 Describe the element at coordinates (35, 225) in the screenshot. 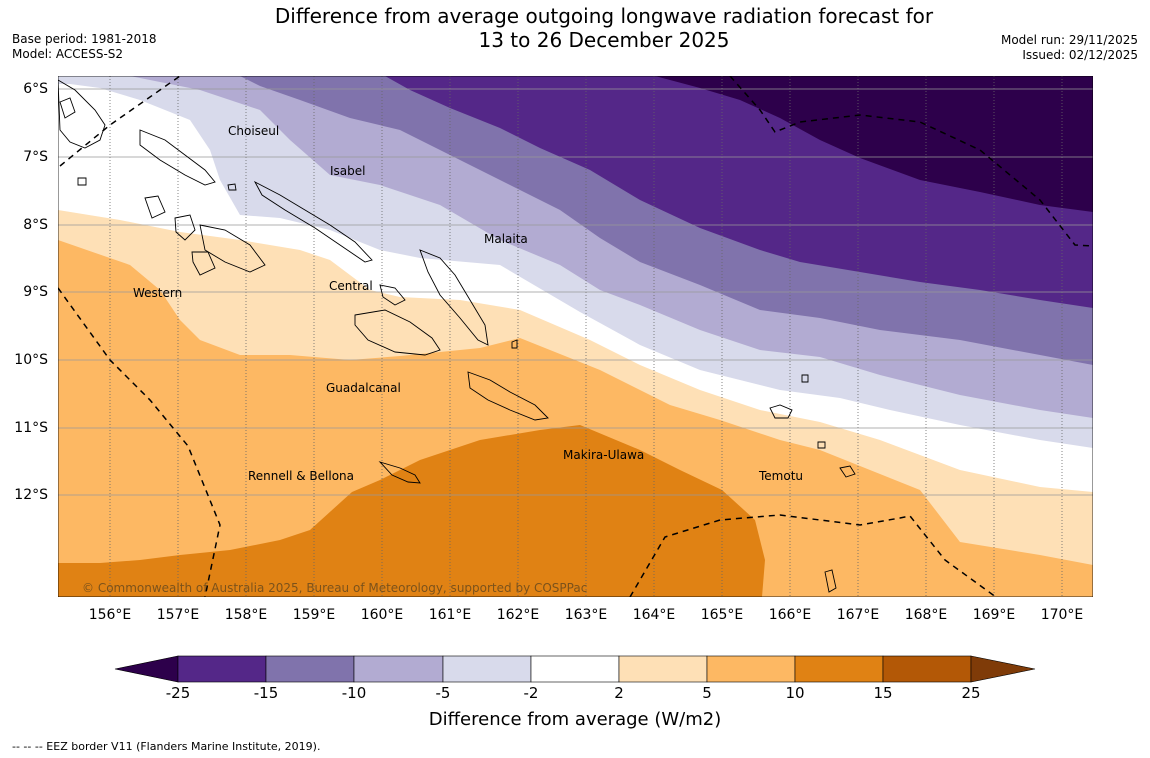

I see `lat-label: 8°S` at that location.